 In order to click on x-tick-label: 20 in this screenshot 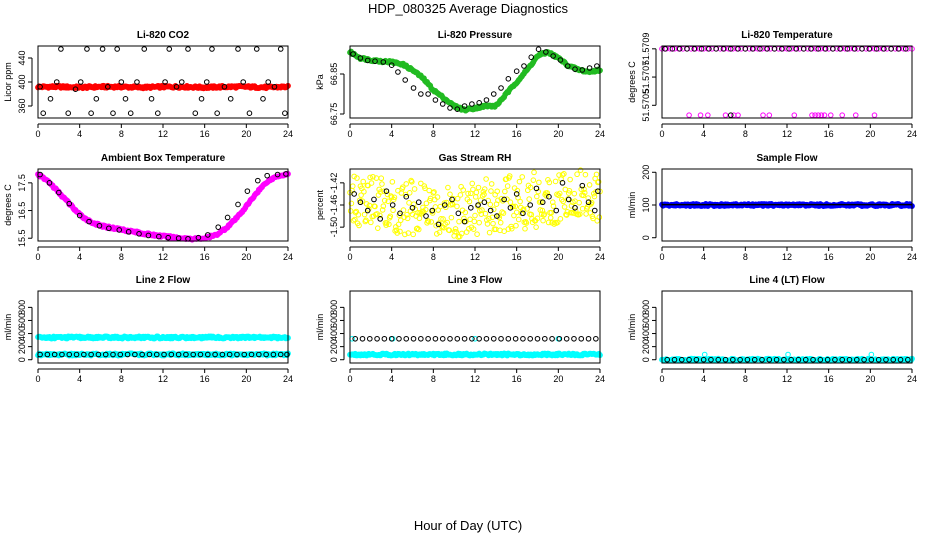, I will do `click(558, 134)`.